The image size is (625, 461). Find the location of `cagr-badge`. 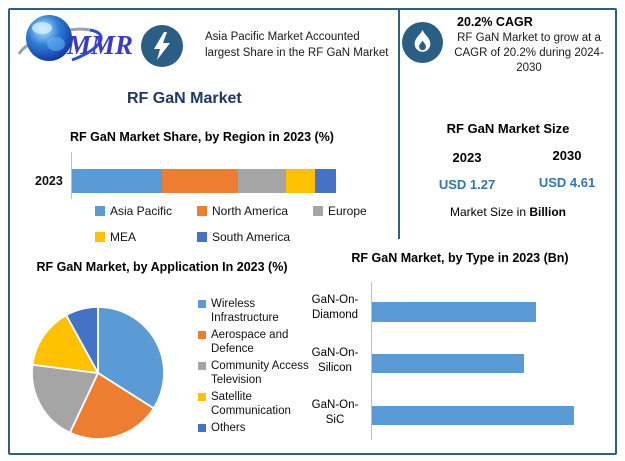

cagr-badge is located at coordinates (423, 43).